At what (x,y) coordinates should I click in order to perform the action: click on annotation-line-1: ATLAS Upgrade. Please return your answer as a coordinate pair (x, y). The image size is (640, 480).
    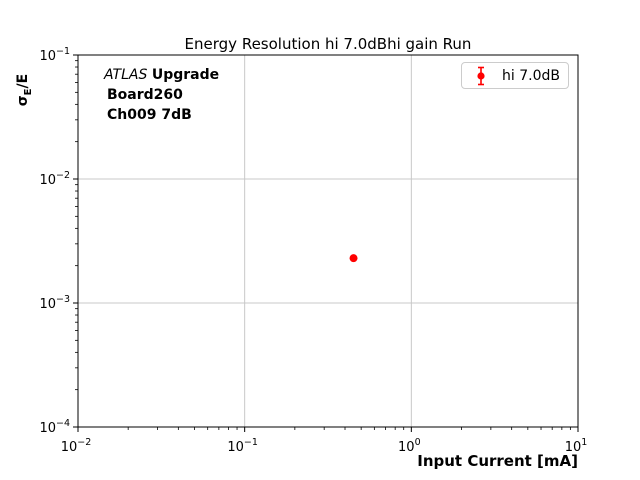
    Looking at the image, I should click on (161, 75).